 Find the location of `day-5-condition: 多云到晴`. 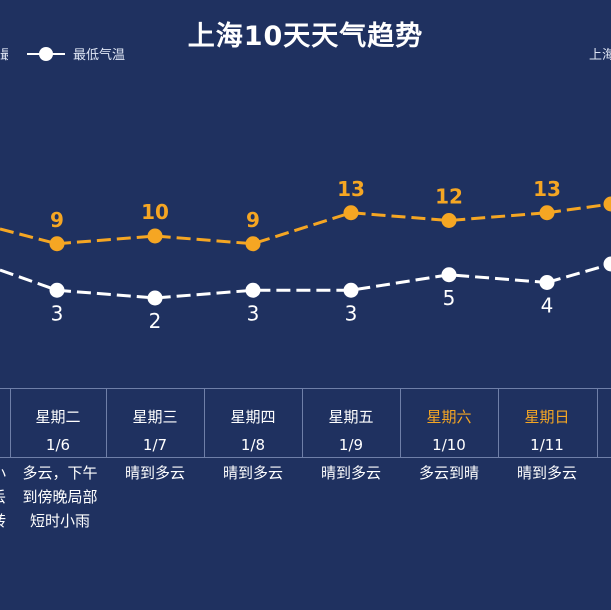

day-5-condition: 多云到晴 is located at coordinates (448, 473).